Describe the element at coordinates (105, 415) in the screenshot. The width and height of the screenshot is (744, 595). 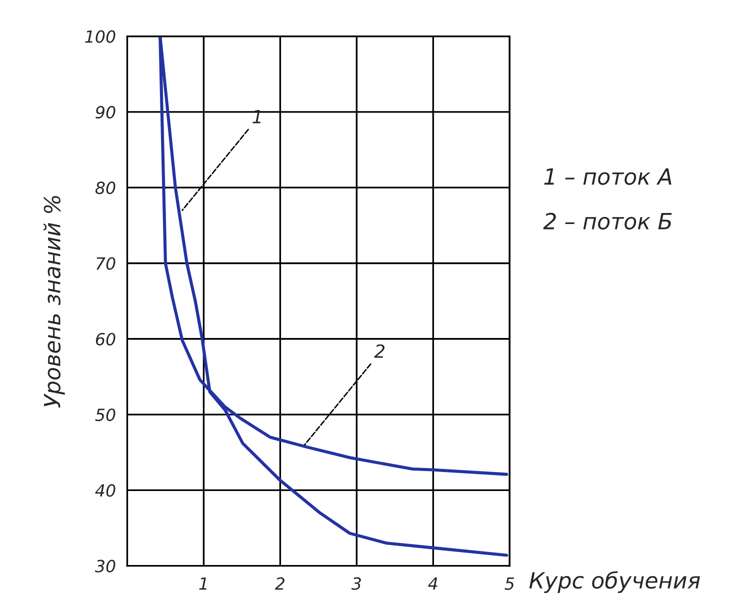
I see `y-tick-label: 50` at that location.